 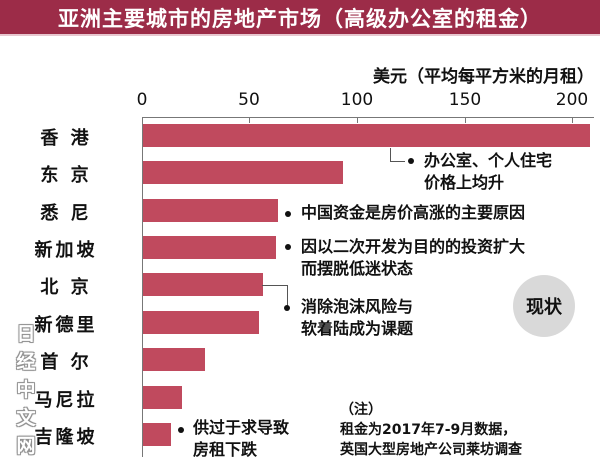 I want to click on watermark: 日 经 中 文 网, so click(x=26, y=390).